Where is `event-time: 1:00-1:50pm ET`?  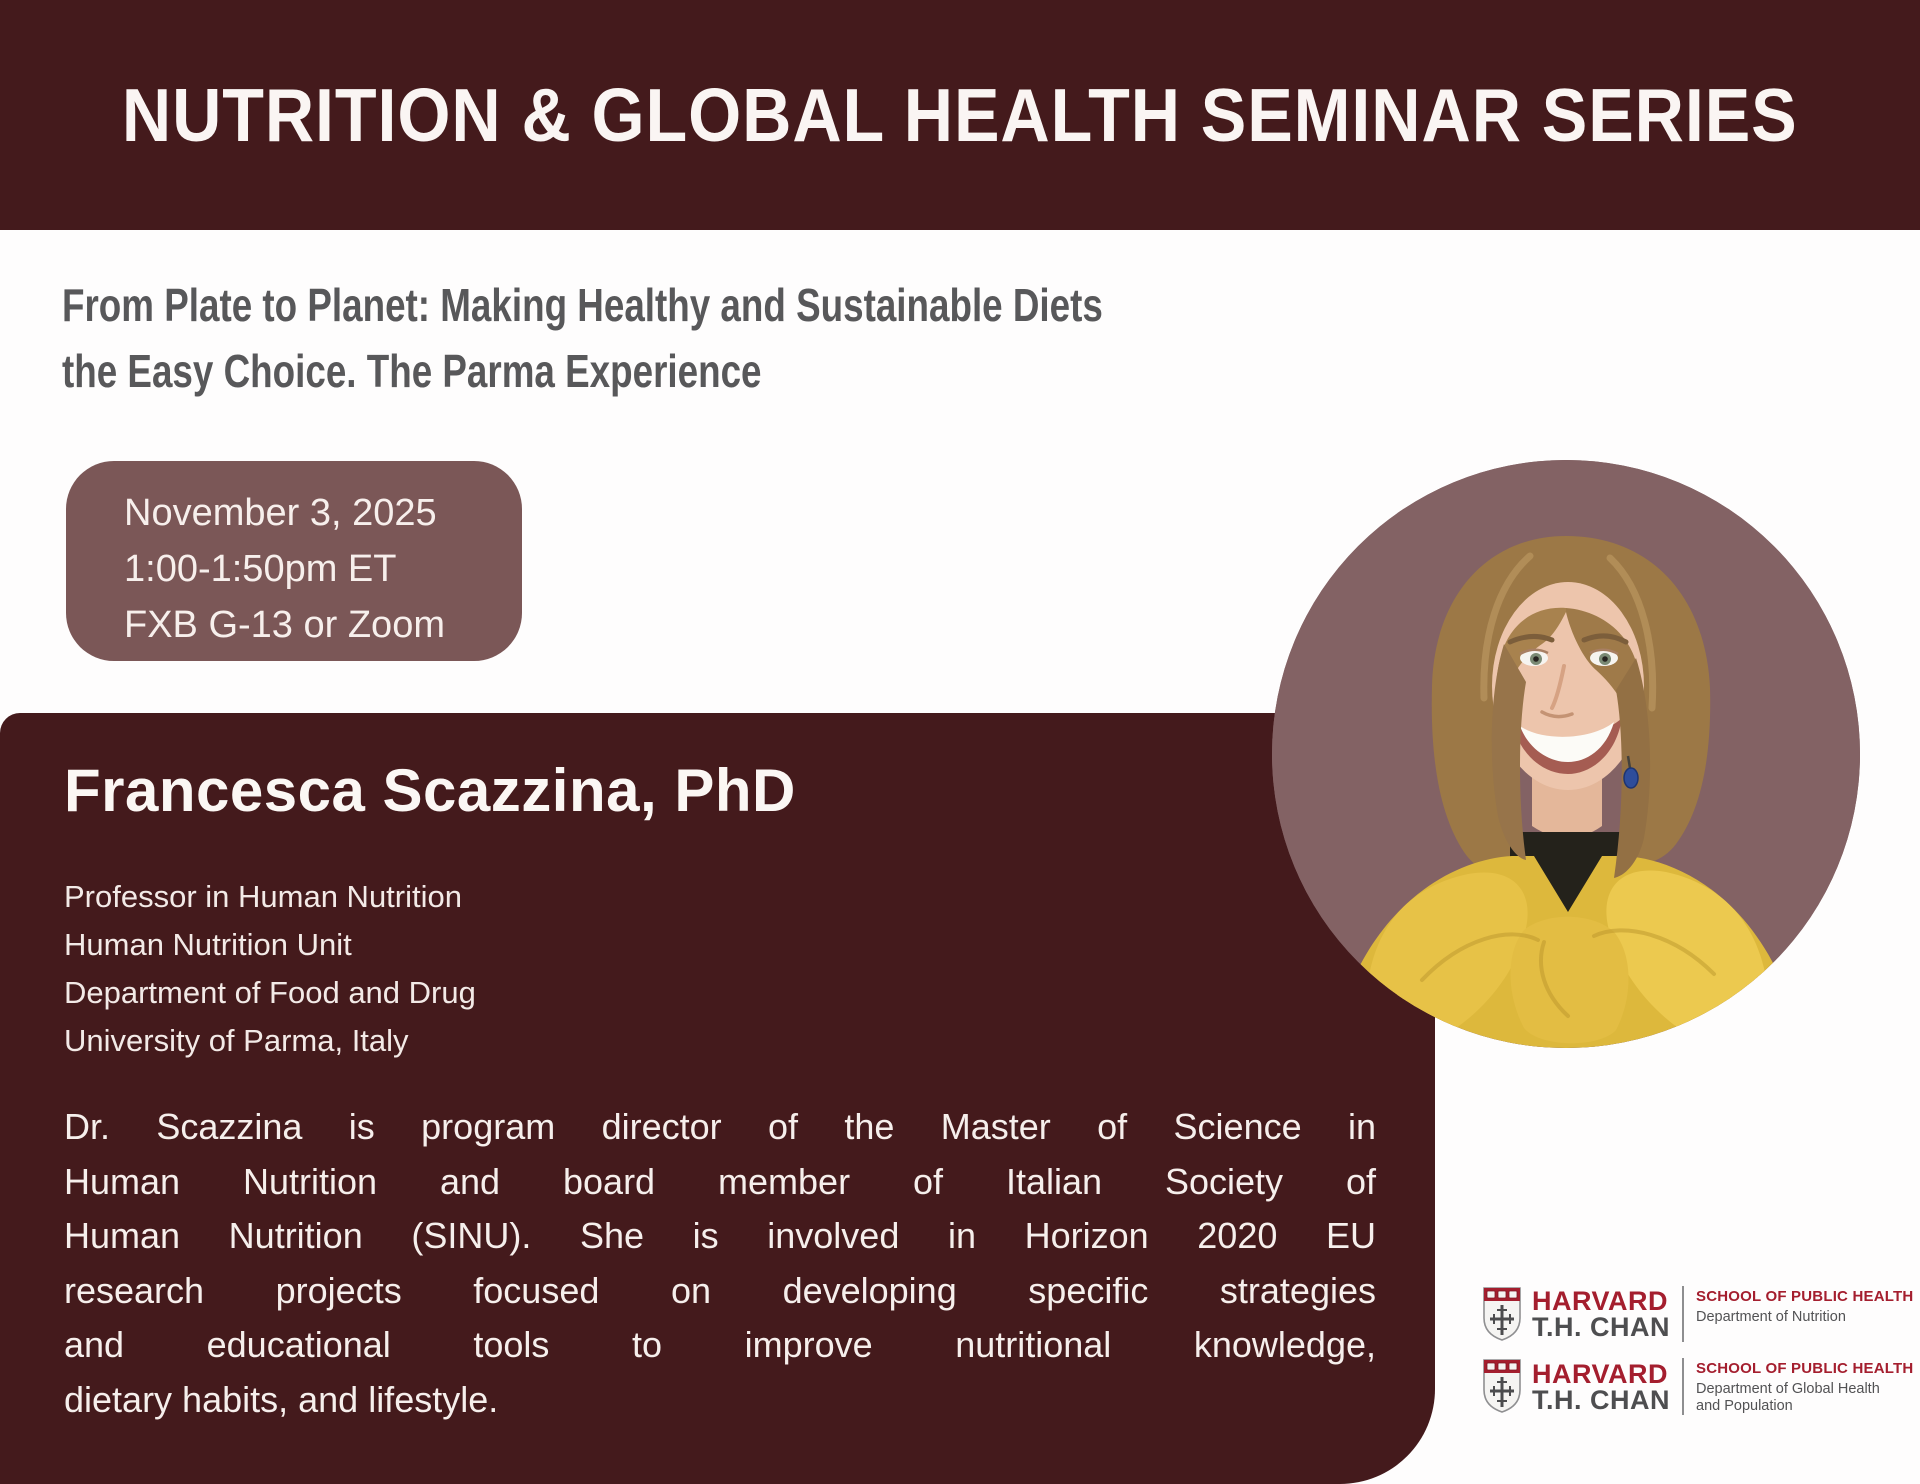 event-time: 1:00-1:50pm ET is located at coordinates (260, 569).